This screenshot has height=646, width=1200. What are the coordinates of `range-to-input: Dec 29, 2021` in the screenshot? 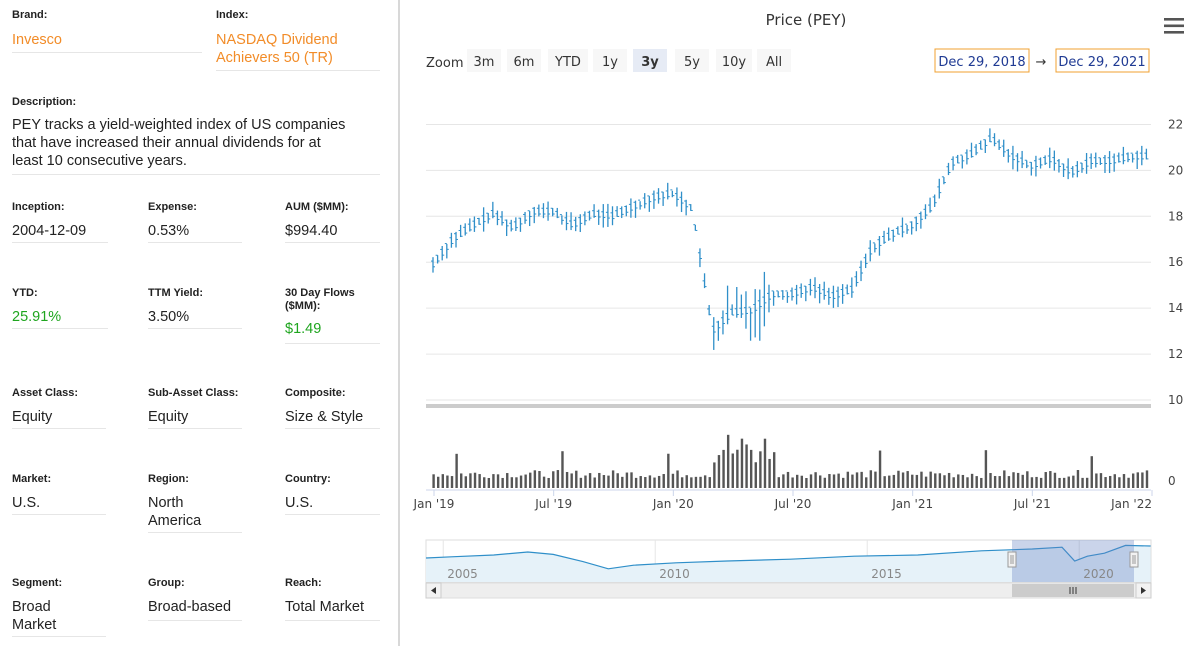 It's located at (1102, 60).